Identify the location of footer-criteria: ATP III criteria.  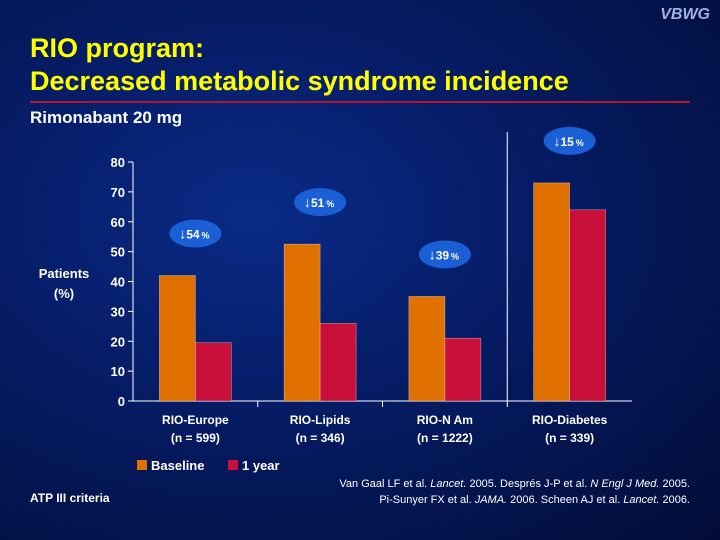
(70, 498).